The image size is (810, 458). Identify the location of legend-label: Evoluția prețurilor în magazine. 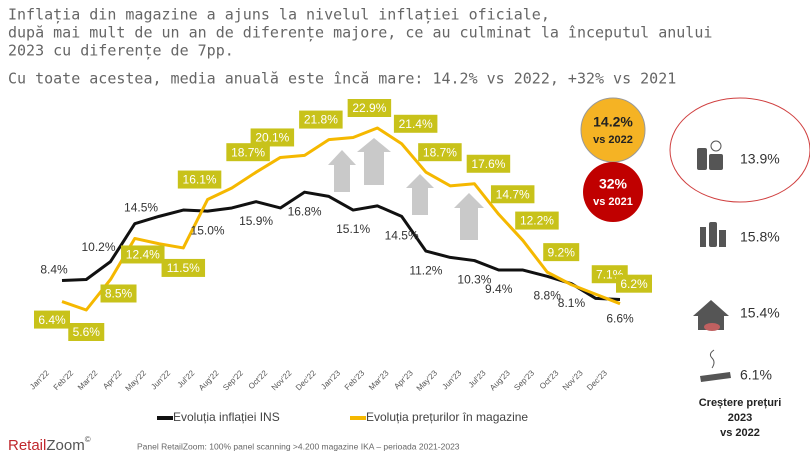
(447, 417).